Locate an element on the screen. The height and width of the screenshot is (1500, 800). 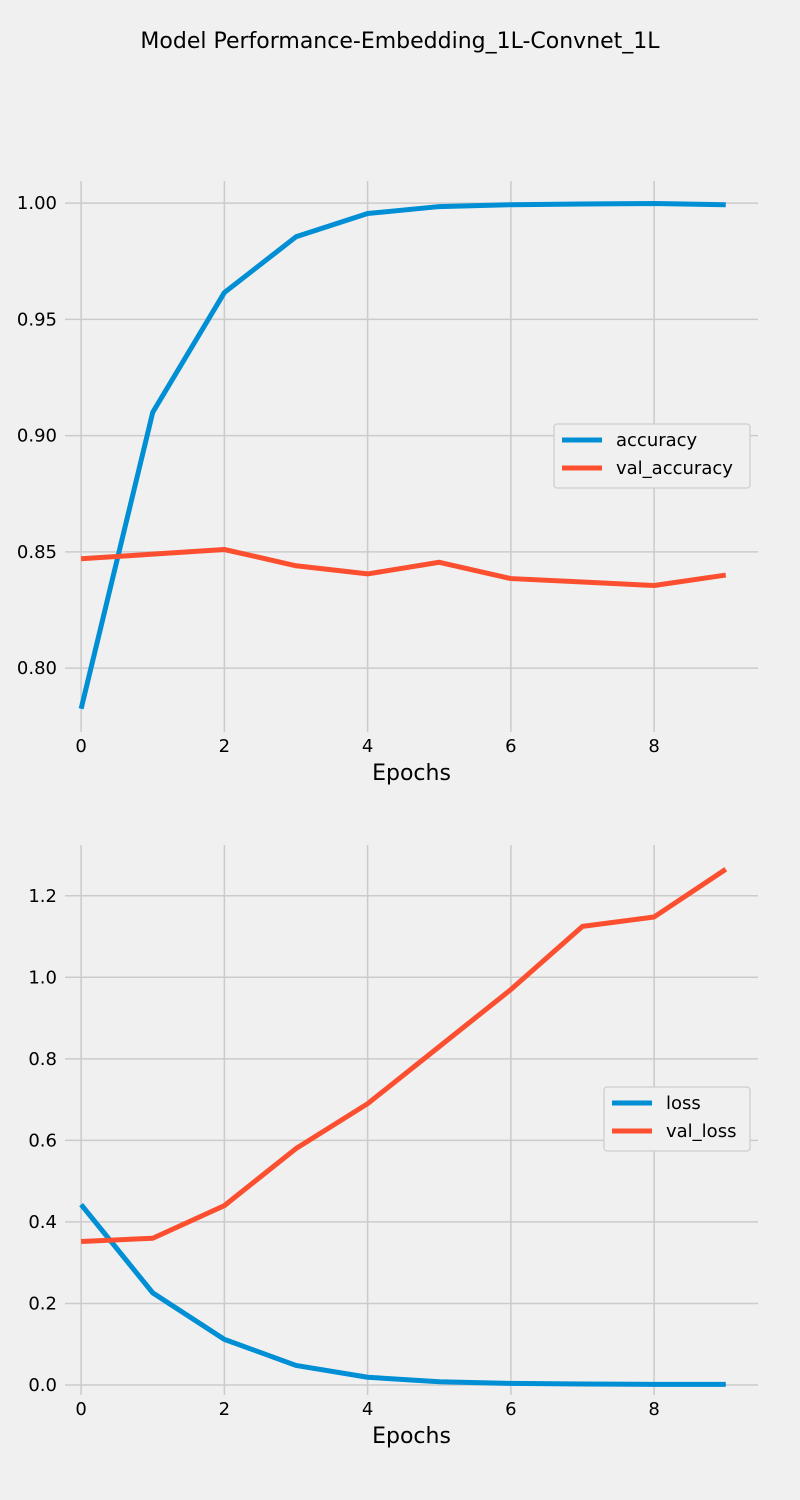
y-tick-label: 0.6 is located at coordinates (42, 1140).